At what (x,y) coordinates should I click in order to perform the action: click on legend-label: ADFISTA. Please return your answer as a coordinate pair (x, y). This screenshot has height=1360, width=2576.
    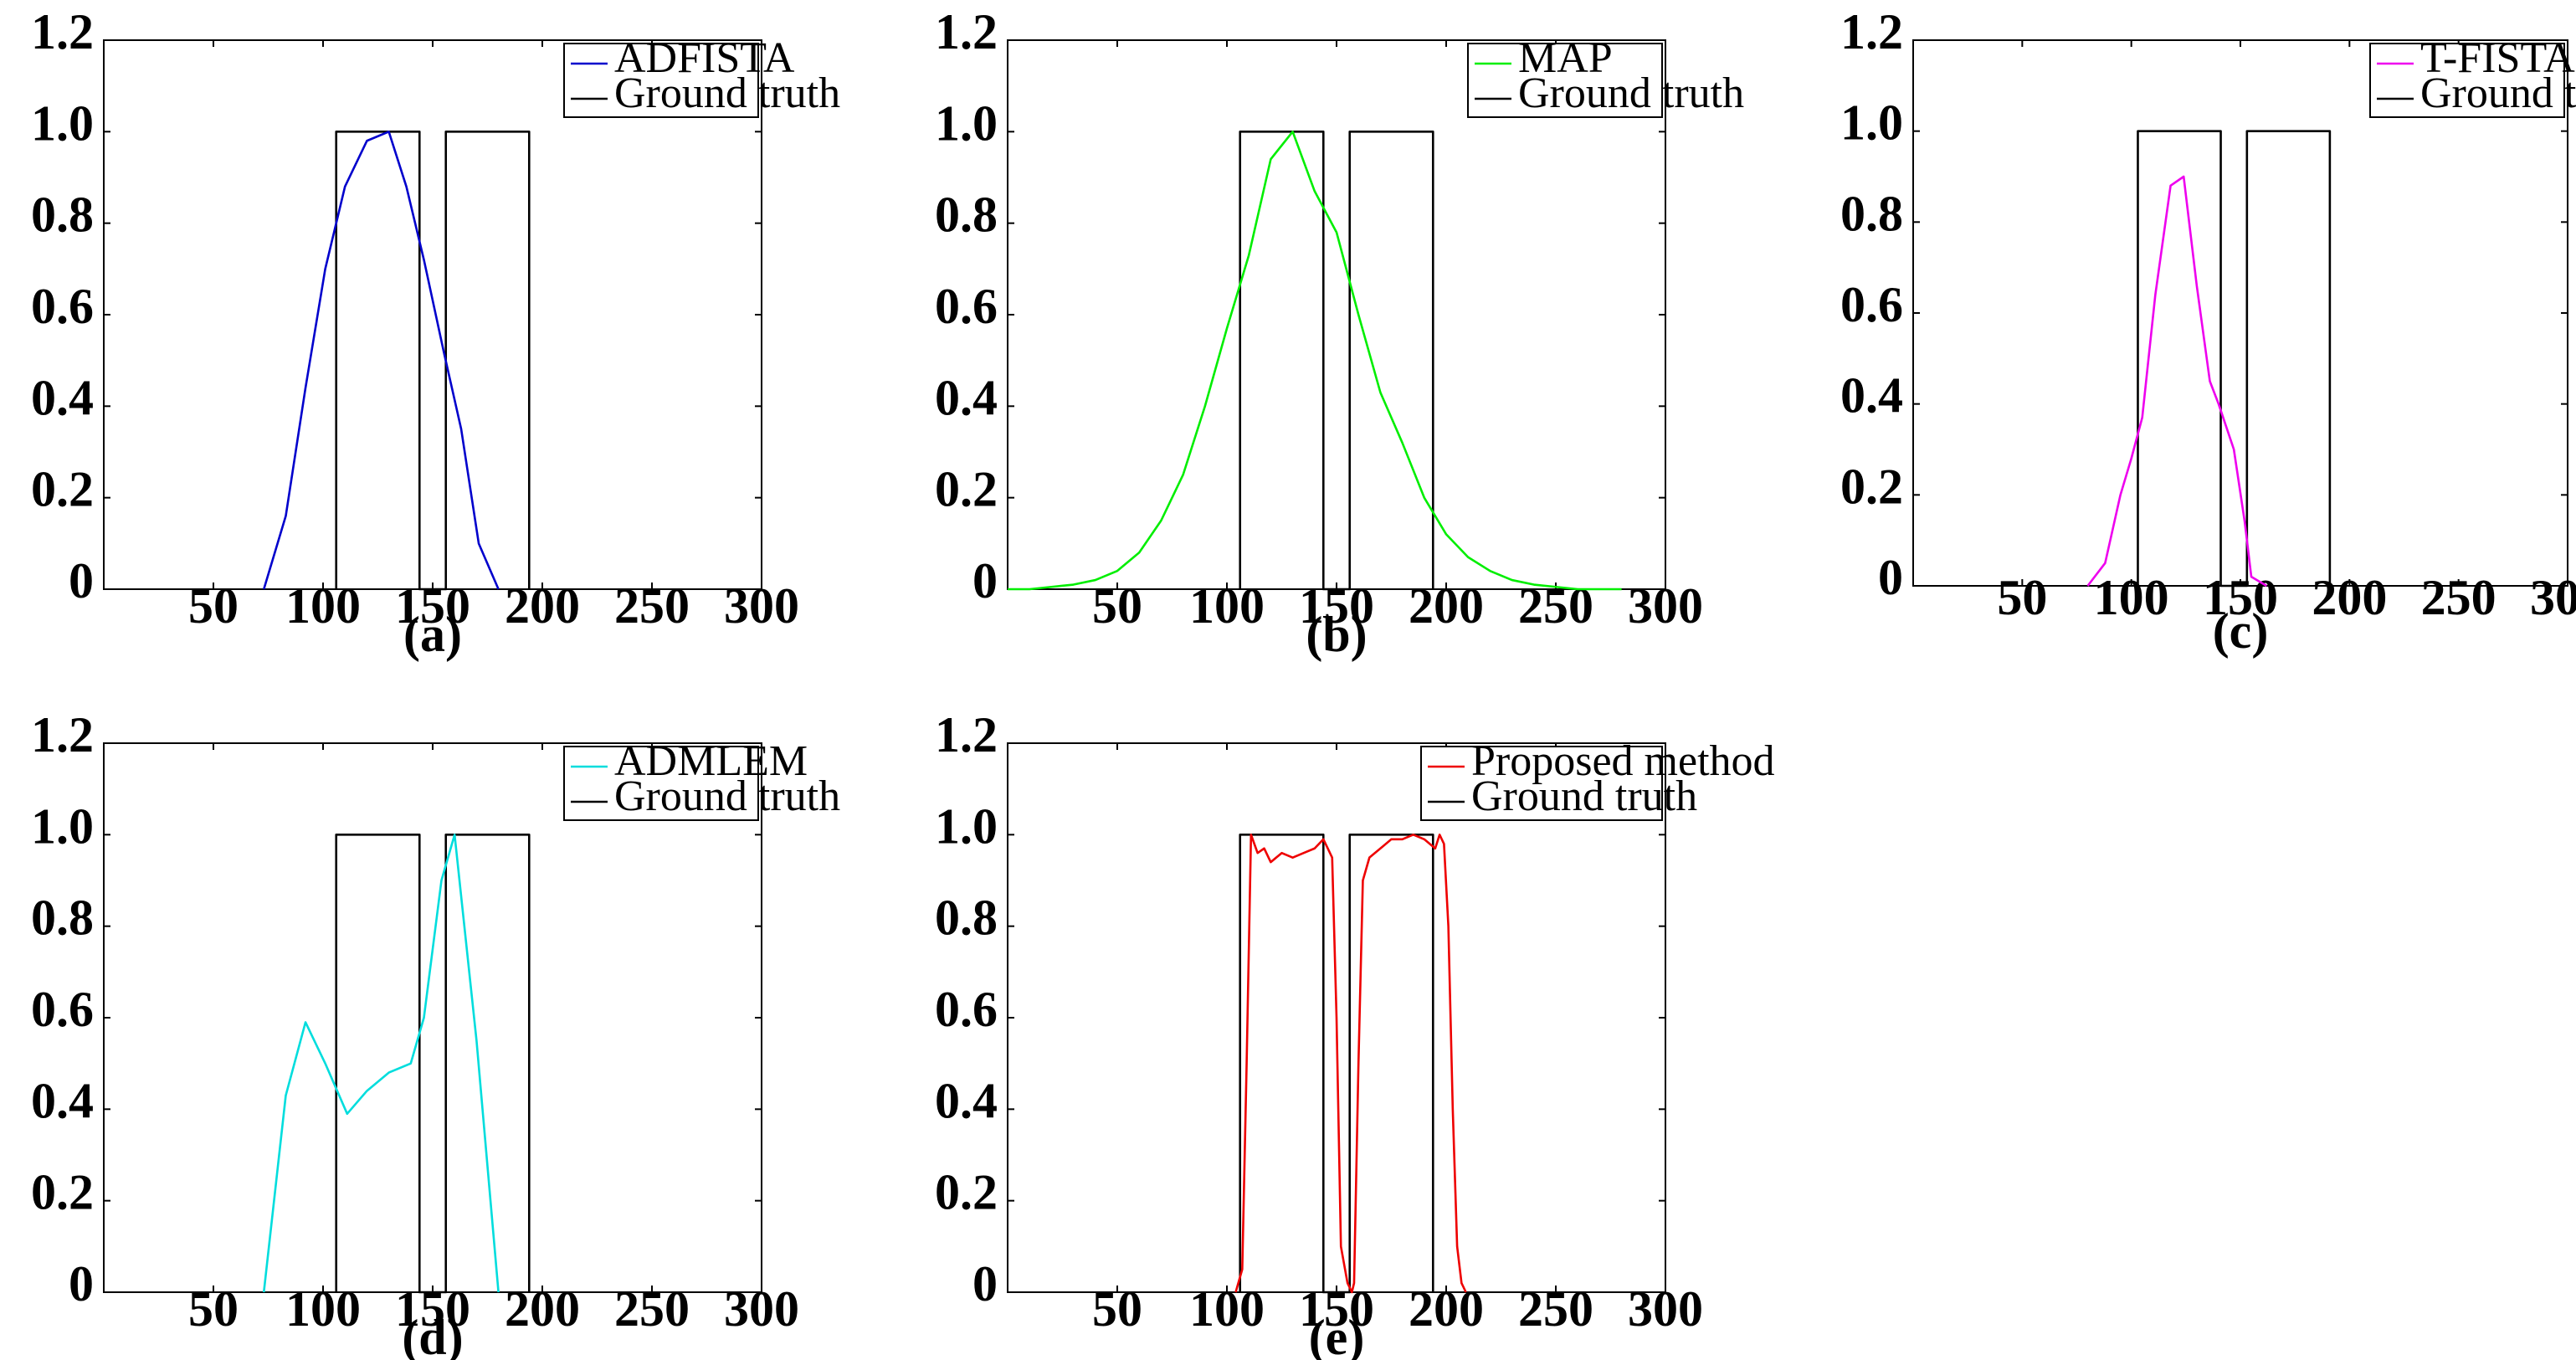
    Looking at the image, I should click on (704, 58).